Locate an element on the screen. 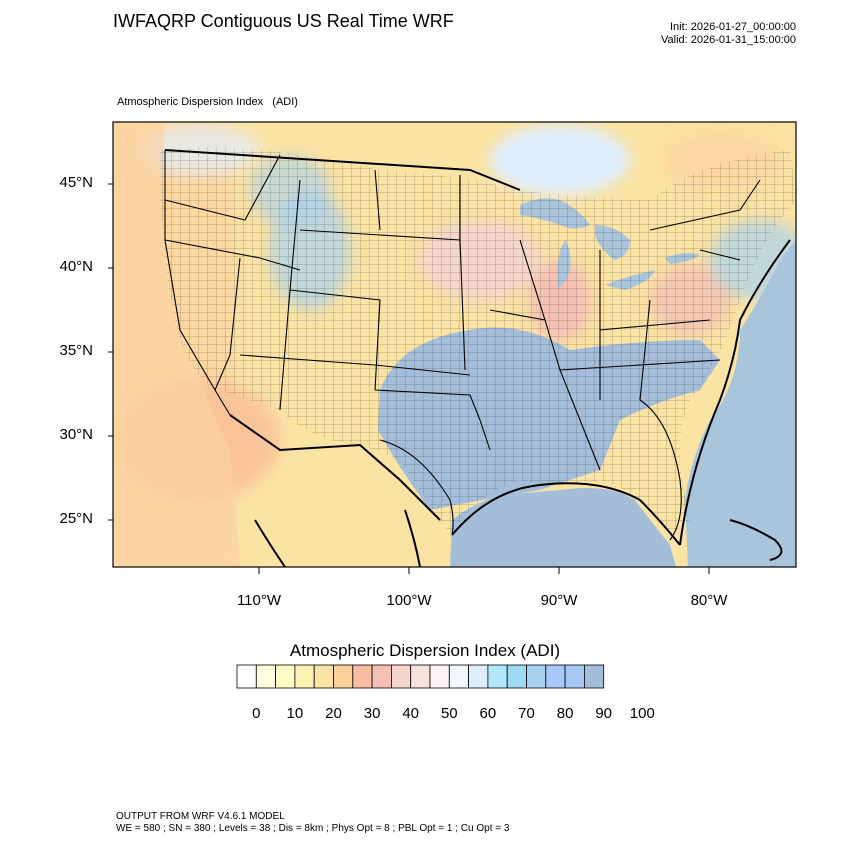 This screenshot has height=850, width=850. lat-label-40n: 40°N is located at coordinates (76, 266).